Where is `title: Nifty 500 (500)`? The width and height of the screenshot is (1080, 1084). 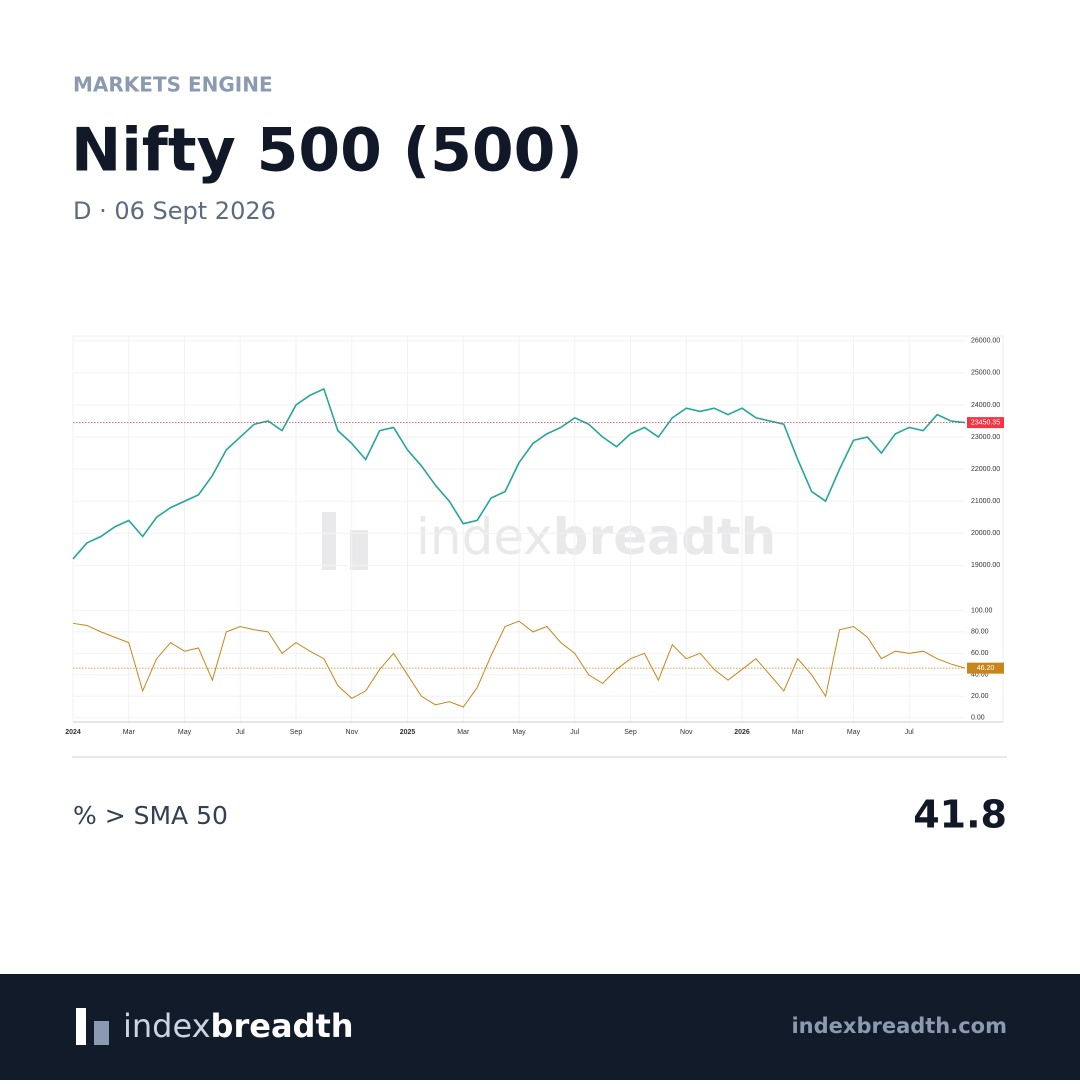
title: Nifty 500 (500) is located at coordinates (327, 151).